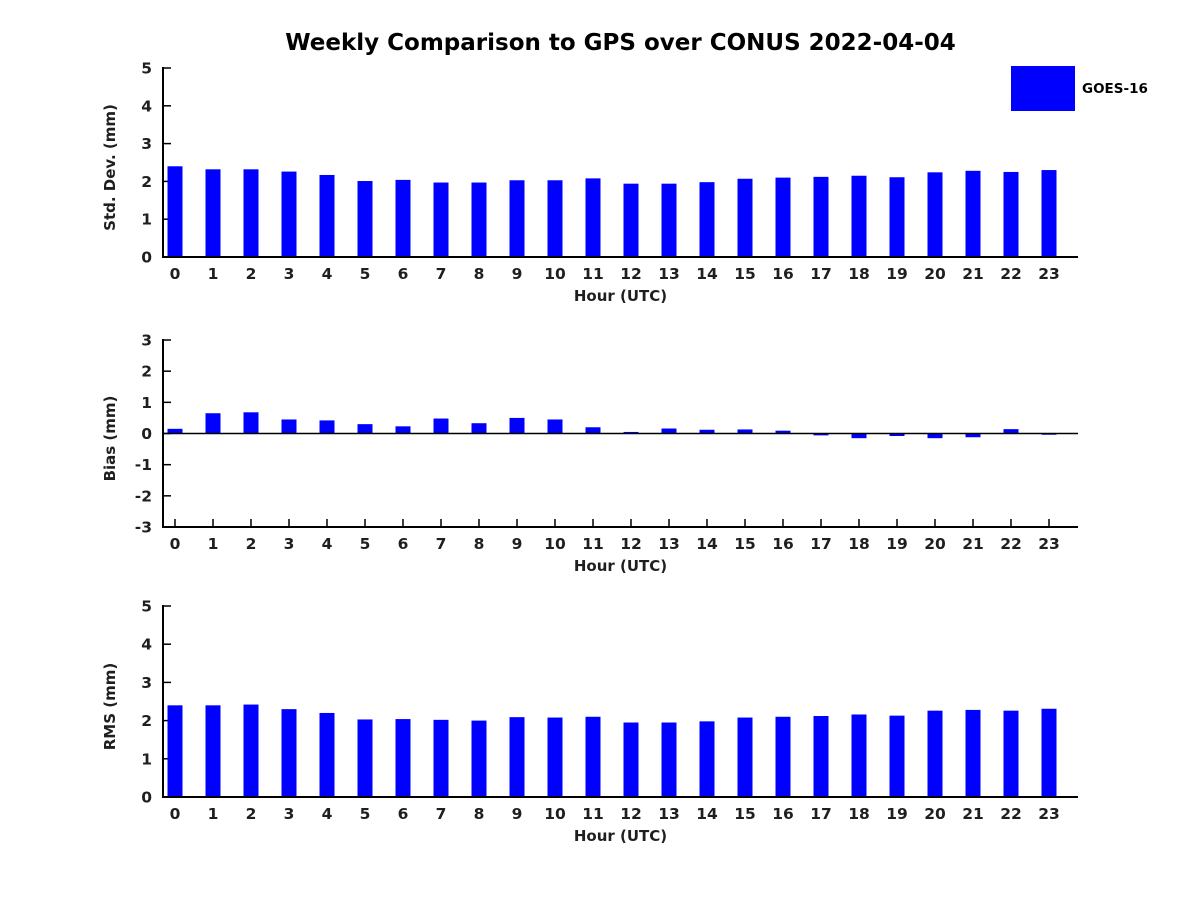 The width and height of the screenshot is (1200, 900). What do you see at coordinates (327, 274) in the screenshot?
I see `x-tick-label: 4` at bounding box center [327, 274].